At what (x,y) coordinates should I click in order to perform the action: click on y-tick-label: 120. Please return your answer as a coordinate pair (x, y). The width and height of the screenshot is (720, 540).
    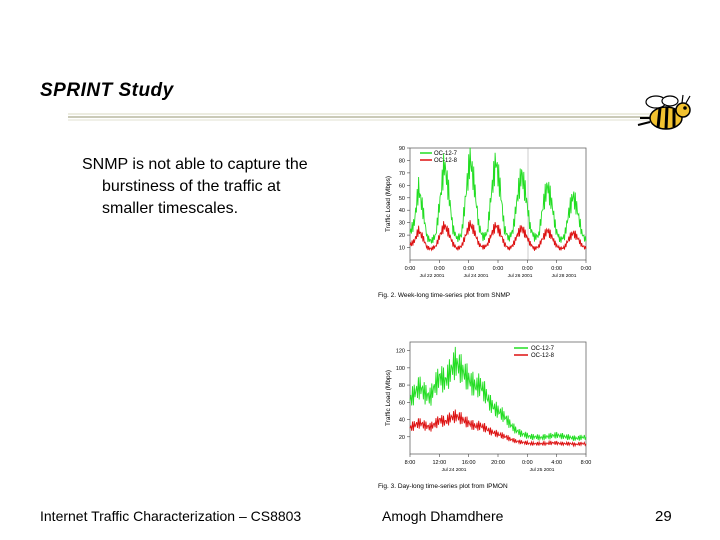
    Looking at the image, I should click on (400, 352).